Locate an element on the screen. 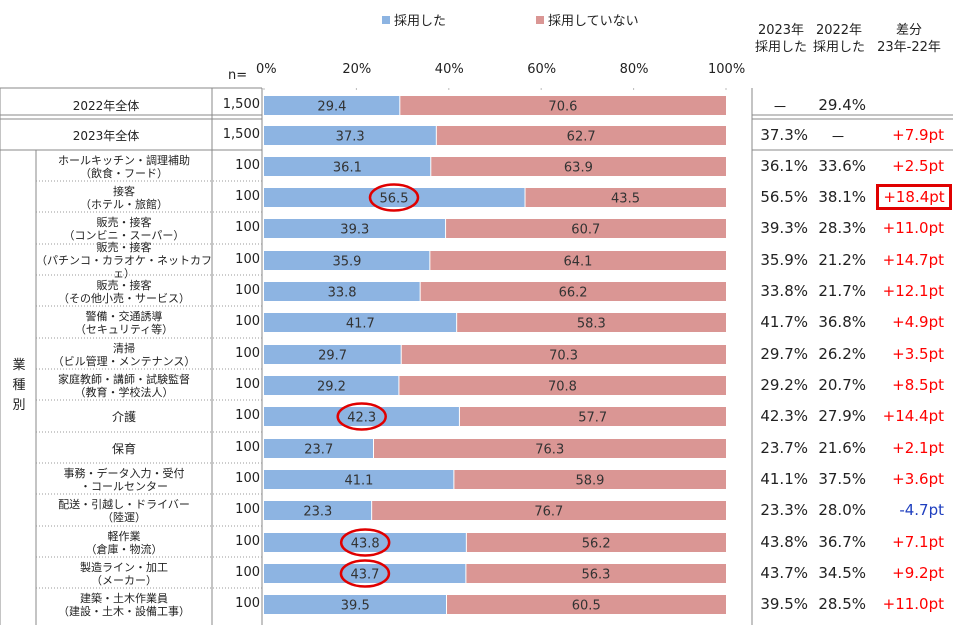 Image resolution: width=953 pixels, height=625 pixels. bar-value-not-adopted: 66.2 is located at coordinates (573, 293).